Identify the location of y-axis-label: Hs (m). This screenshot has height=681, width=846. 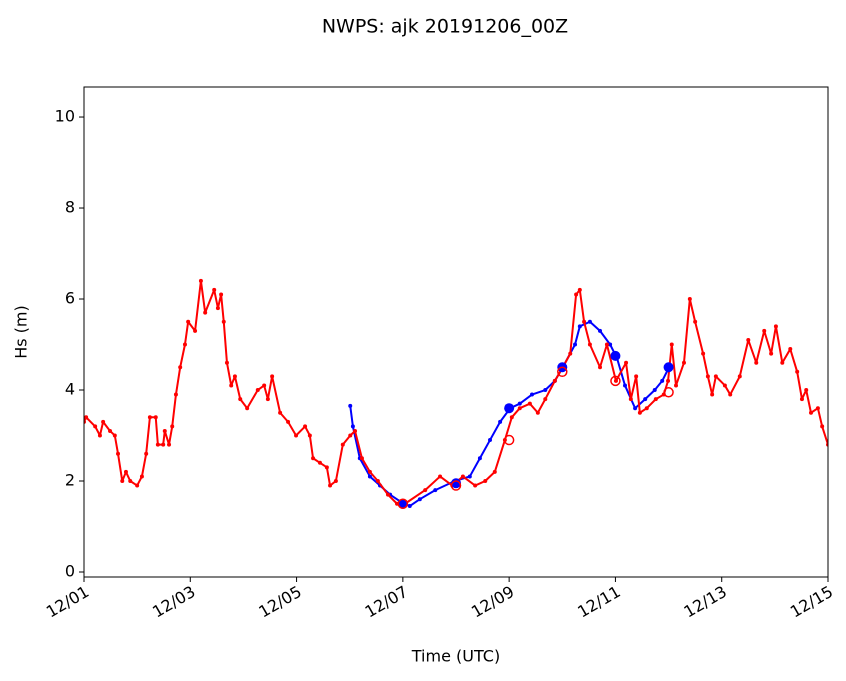
(21, 332).